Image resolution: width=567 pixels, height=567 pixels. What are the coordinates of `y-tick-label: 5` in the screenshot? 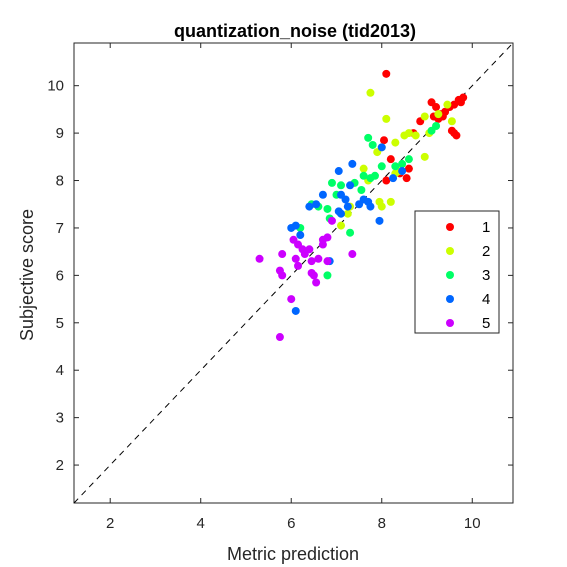 It's located at (60, 323).